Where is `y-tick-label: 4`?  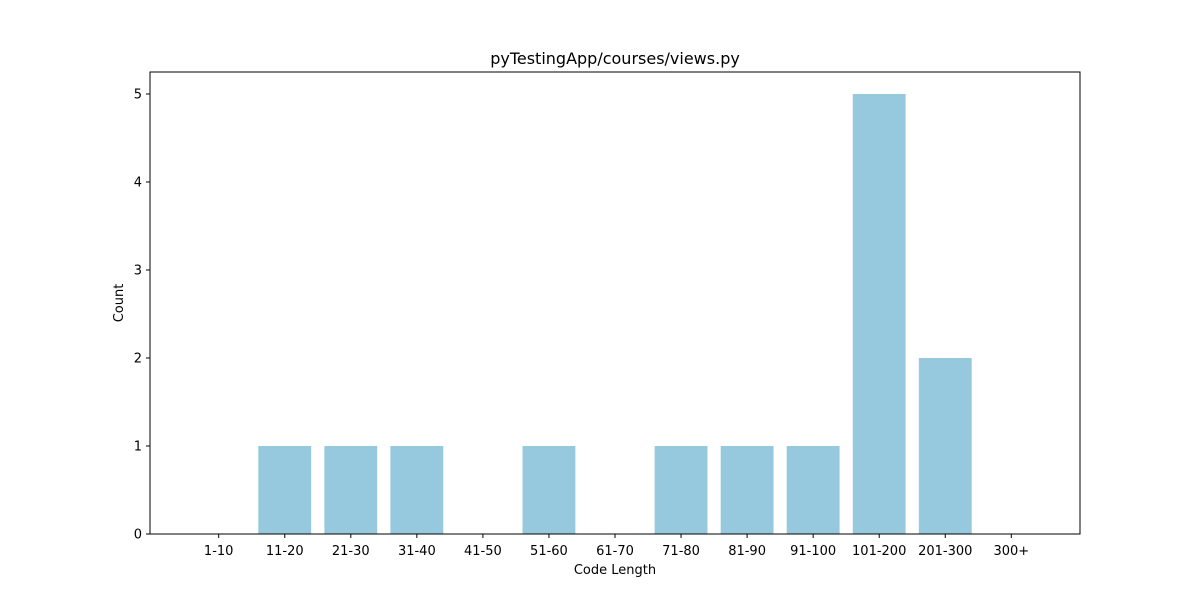 y-tick-label: 4 is located at coordinates (138, 183).